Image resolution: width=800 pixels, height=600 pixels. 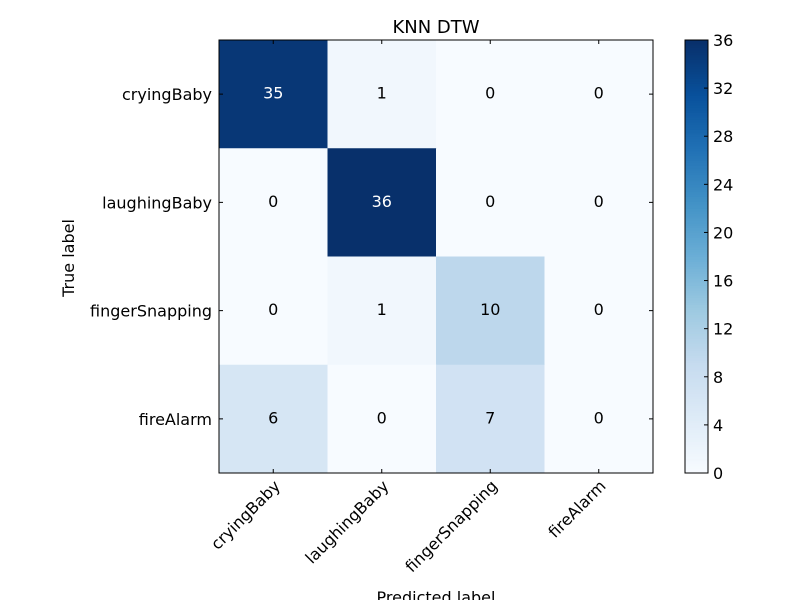 I want to click on colorbar-frame, so click(x=696, y=256).